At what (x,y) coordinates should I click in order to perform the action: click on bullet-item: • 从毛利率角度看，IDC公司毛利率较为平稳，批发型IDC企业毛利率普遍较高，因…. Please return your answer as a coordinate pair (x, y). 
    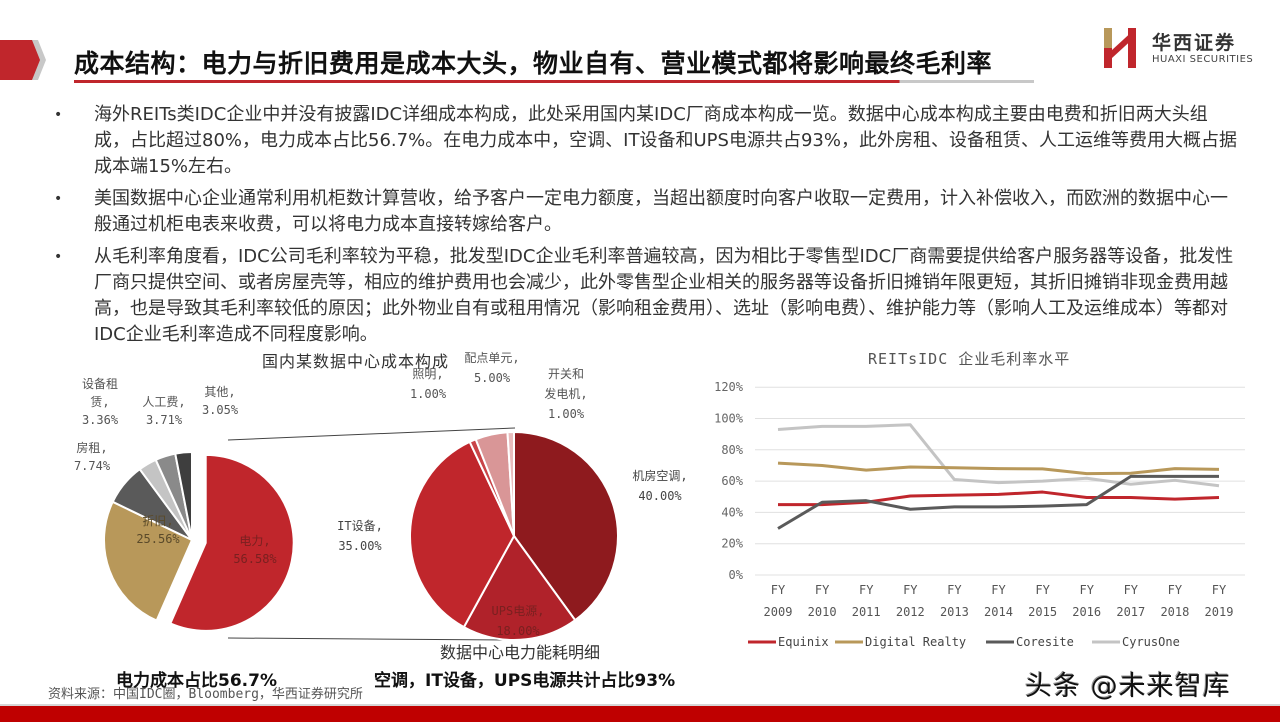
    Looking at the image, I should click on (643, 296).